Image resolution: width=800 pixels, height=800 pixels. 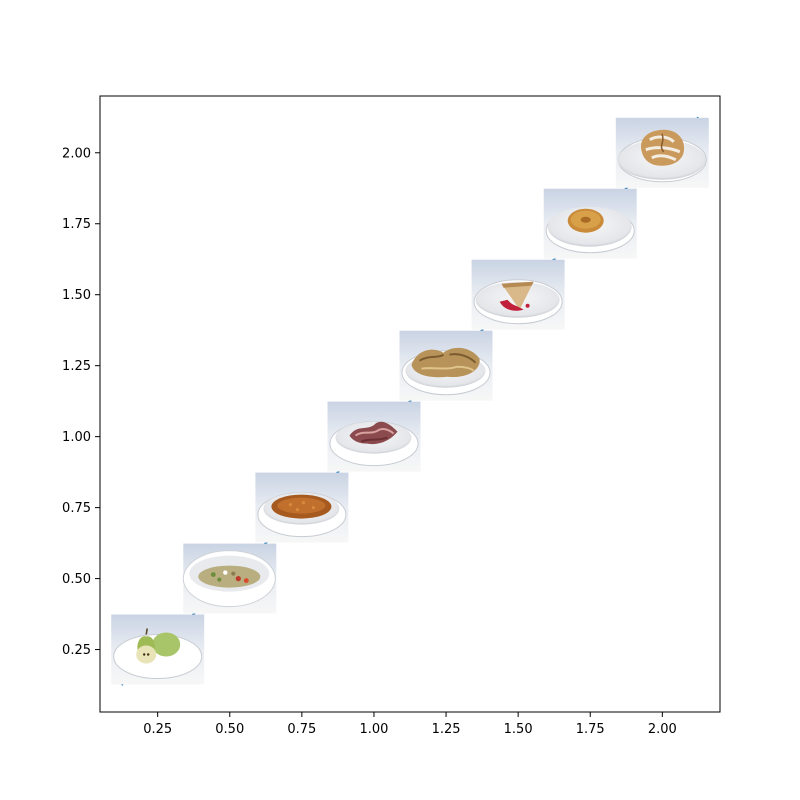 I want to click on x-tick-label: 0.75, so click(x=301, y=729).